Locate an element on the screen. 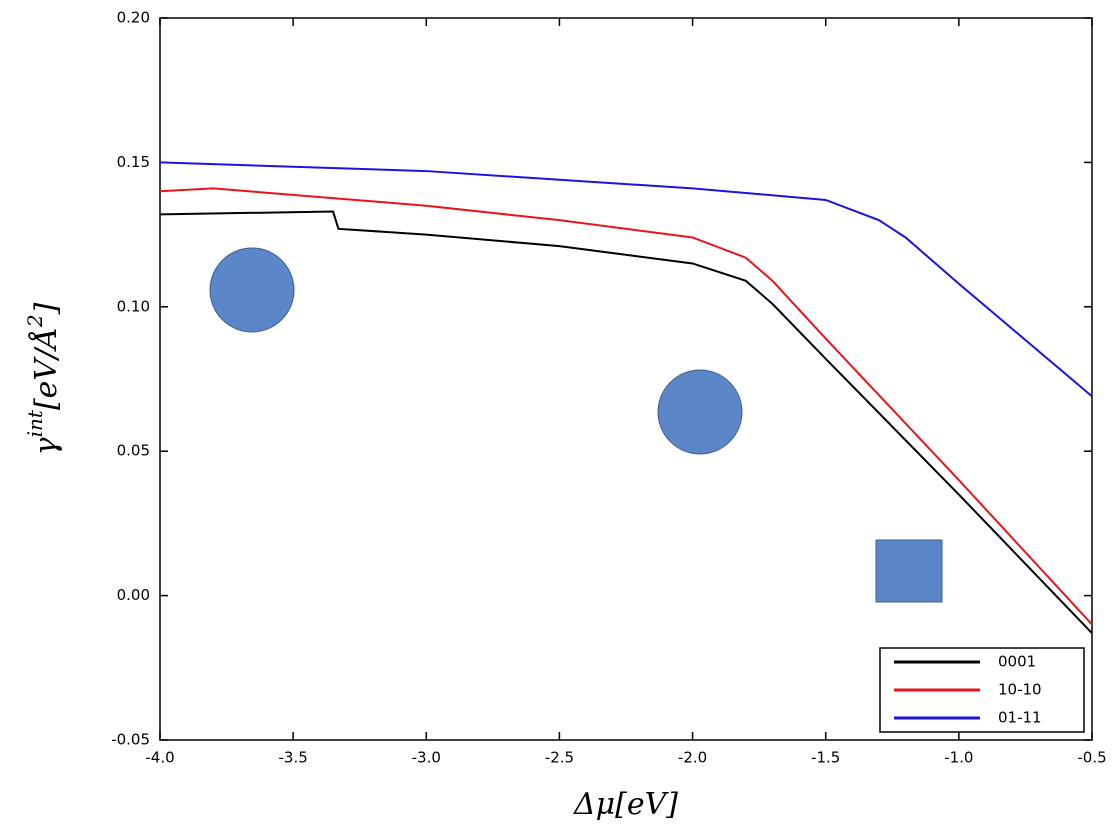 The width and height of the screenshot is (1117, 836). legend-label: 01-11 is located at coordinates (1020, 718).